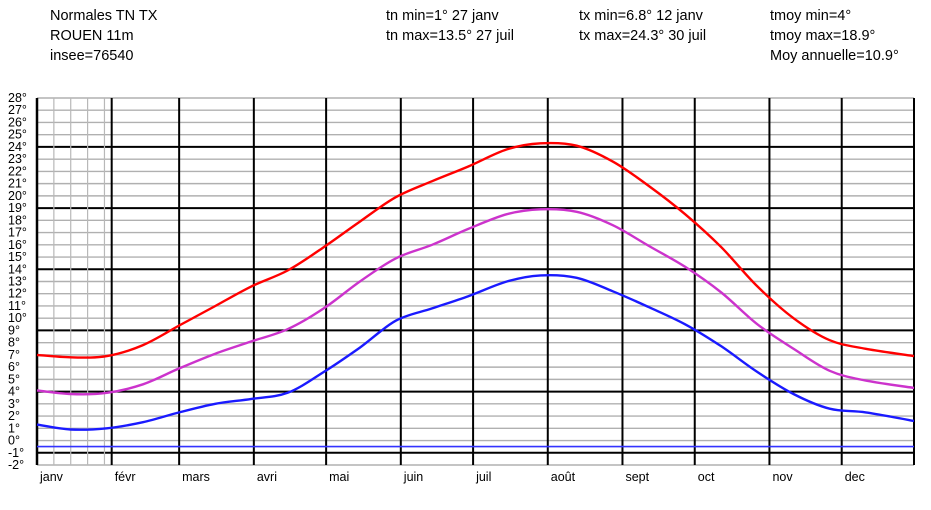 The image size is (931, 510). Describe the element at coordinates (17, 306) in the screenshot. I see `y-tick-label: 11°` at that location.